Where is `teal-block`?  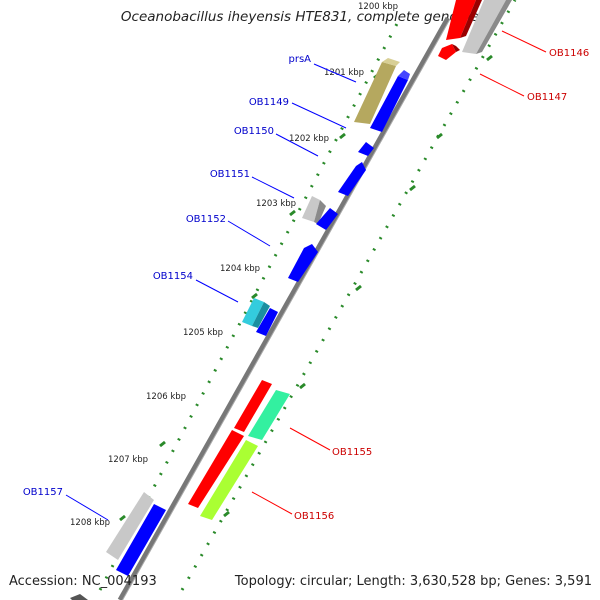
teal-block is located at coordinates (269, 415).